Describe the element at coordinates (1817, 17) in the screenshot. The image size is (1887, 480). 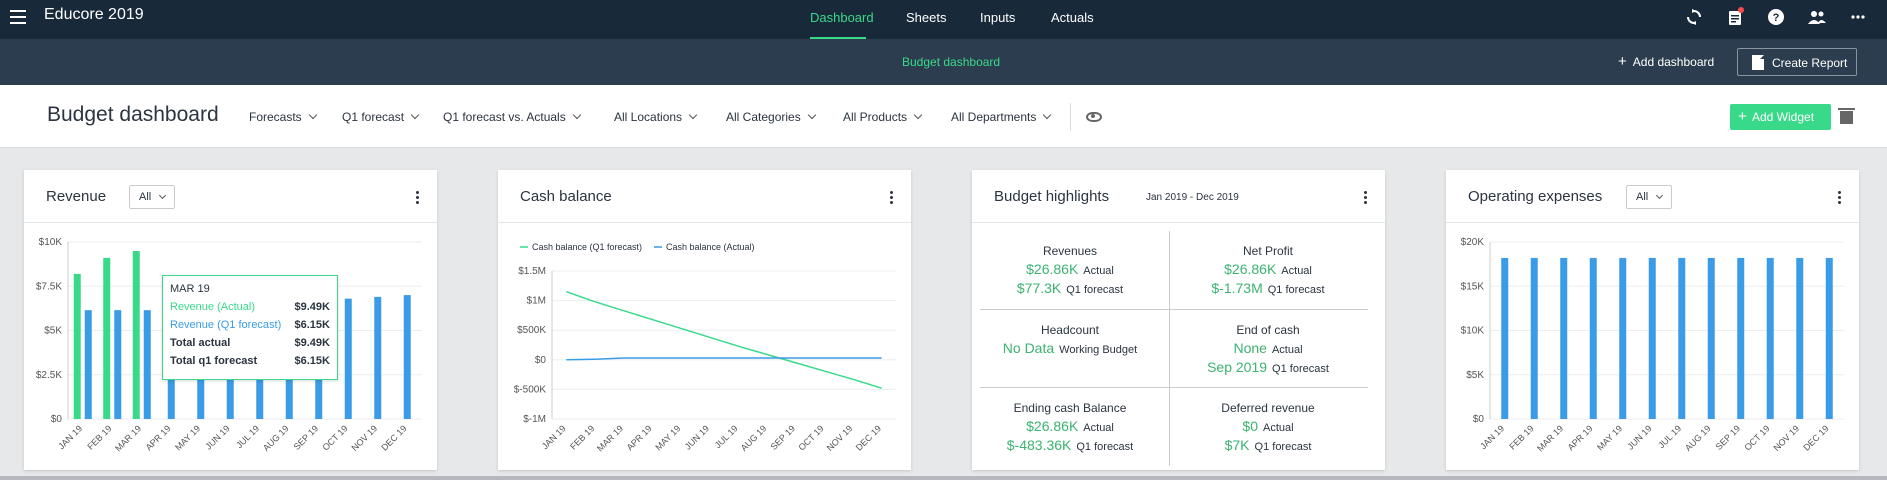
I see `users-icon` at that location.